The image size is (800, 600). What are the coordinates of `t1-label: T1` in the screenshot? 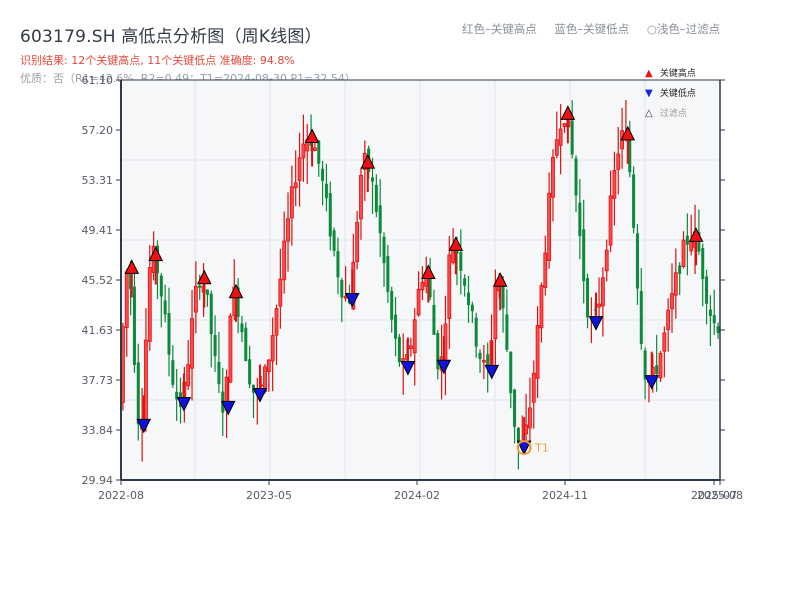 It's located at (541, 448).